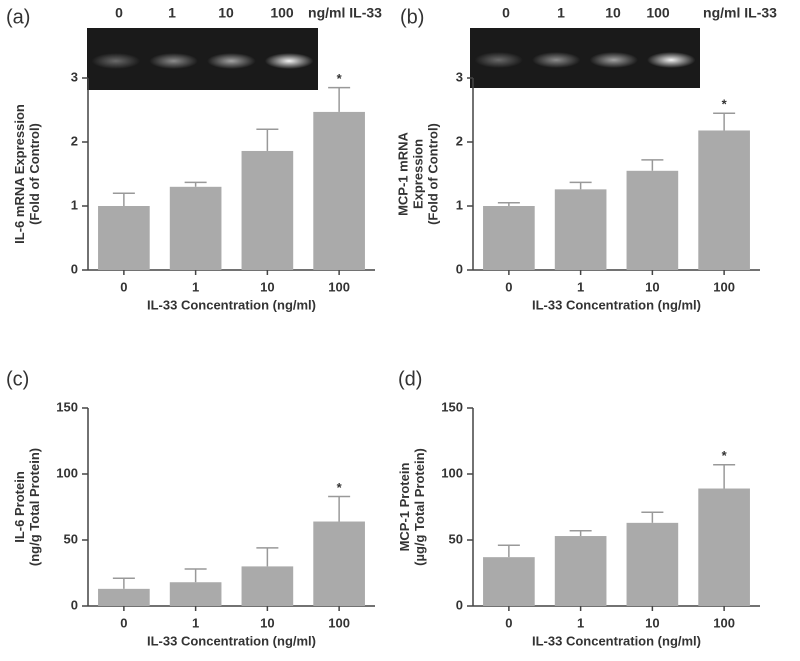 The image size is (800, 661). What do you see at coordinates (19, 507) in the screenshot?
I see `y-axis-label: IL-6 Protein` at bounding box center [19, 507].